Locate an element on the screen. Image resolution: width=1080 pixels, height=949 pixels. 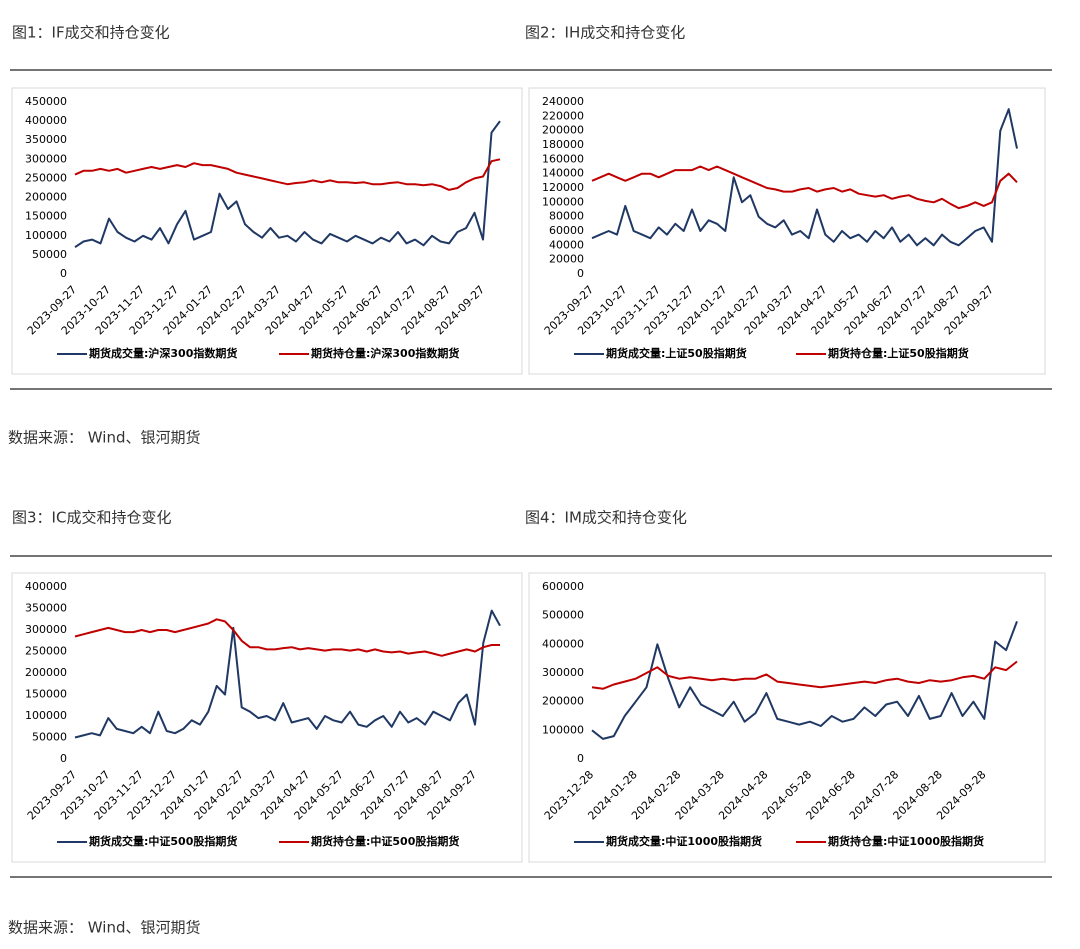
y-tick-label: 180000 is located at coordinates (563, 144).